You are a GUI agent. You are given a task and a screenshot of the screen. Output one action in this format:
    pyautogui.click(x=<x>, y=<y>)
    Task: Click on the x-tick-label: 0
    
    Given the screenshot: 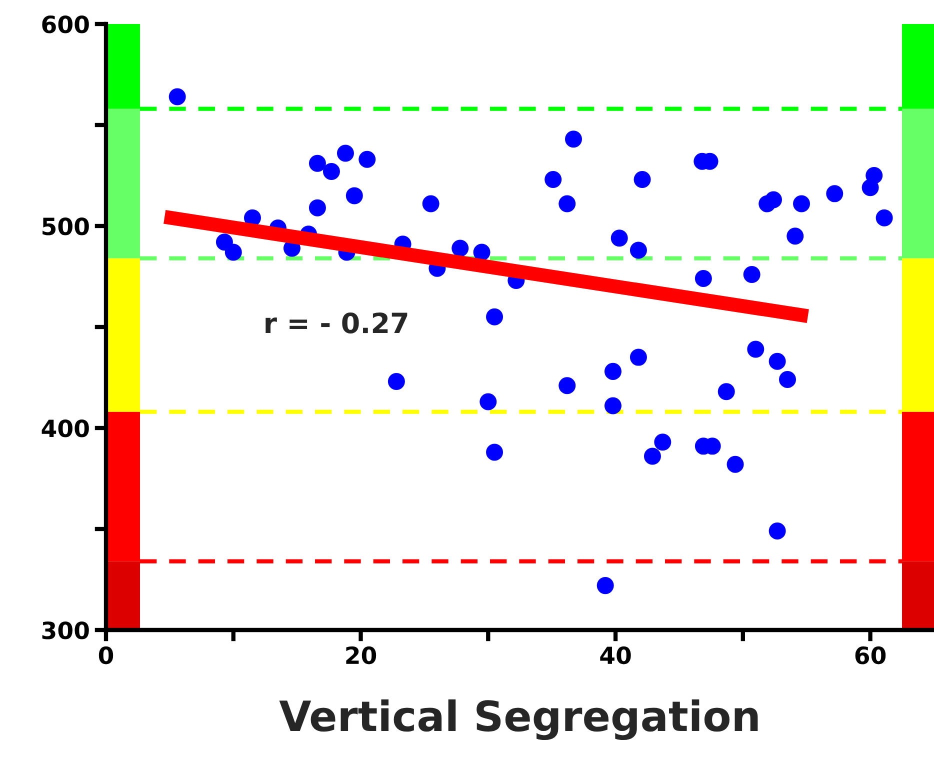 What is the action you would take?
    pyautogui.click(x=106, y=655)
    